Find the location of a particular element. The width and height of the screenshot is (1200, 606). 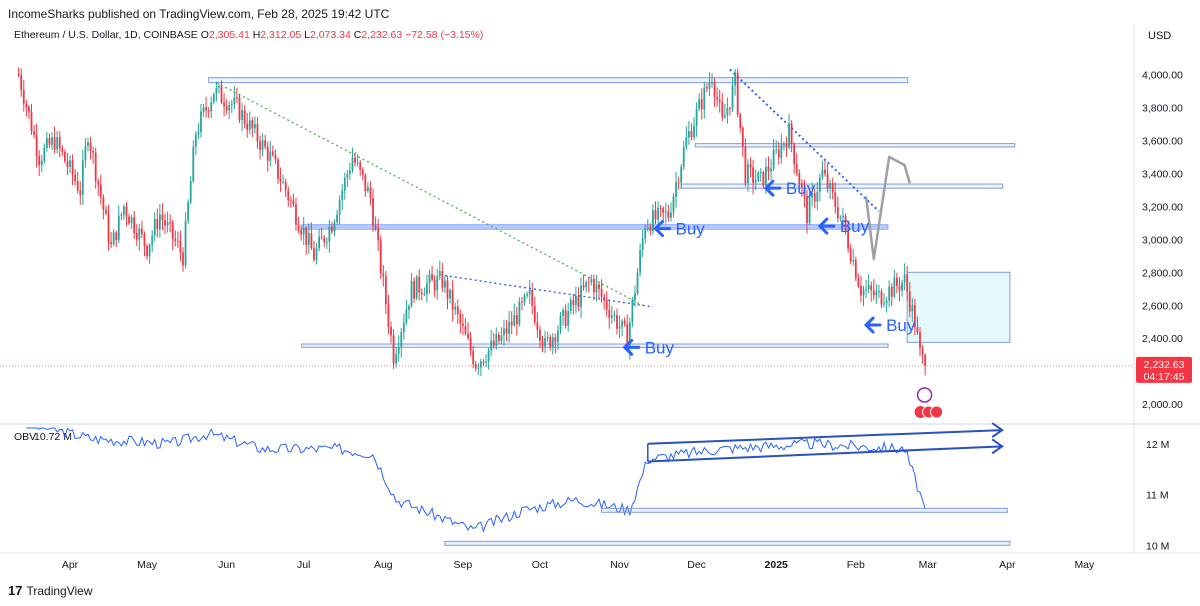

low-value: 2,073.34 is located at coordinates (330, 35).